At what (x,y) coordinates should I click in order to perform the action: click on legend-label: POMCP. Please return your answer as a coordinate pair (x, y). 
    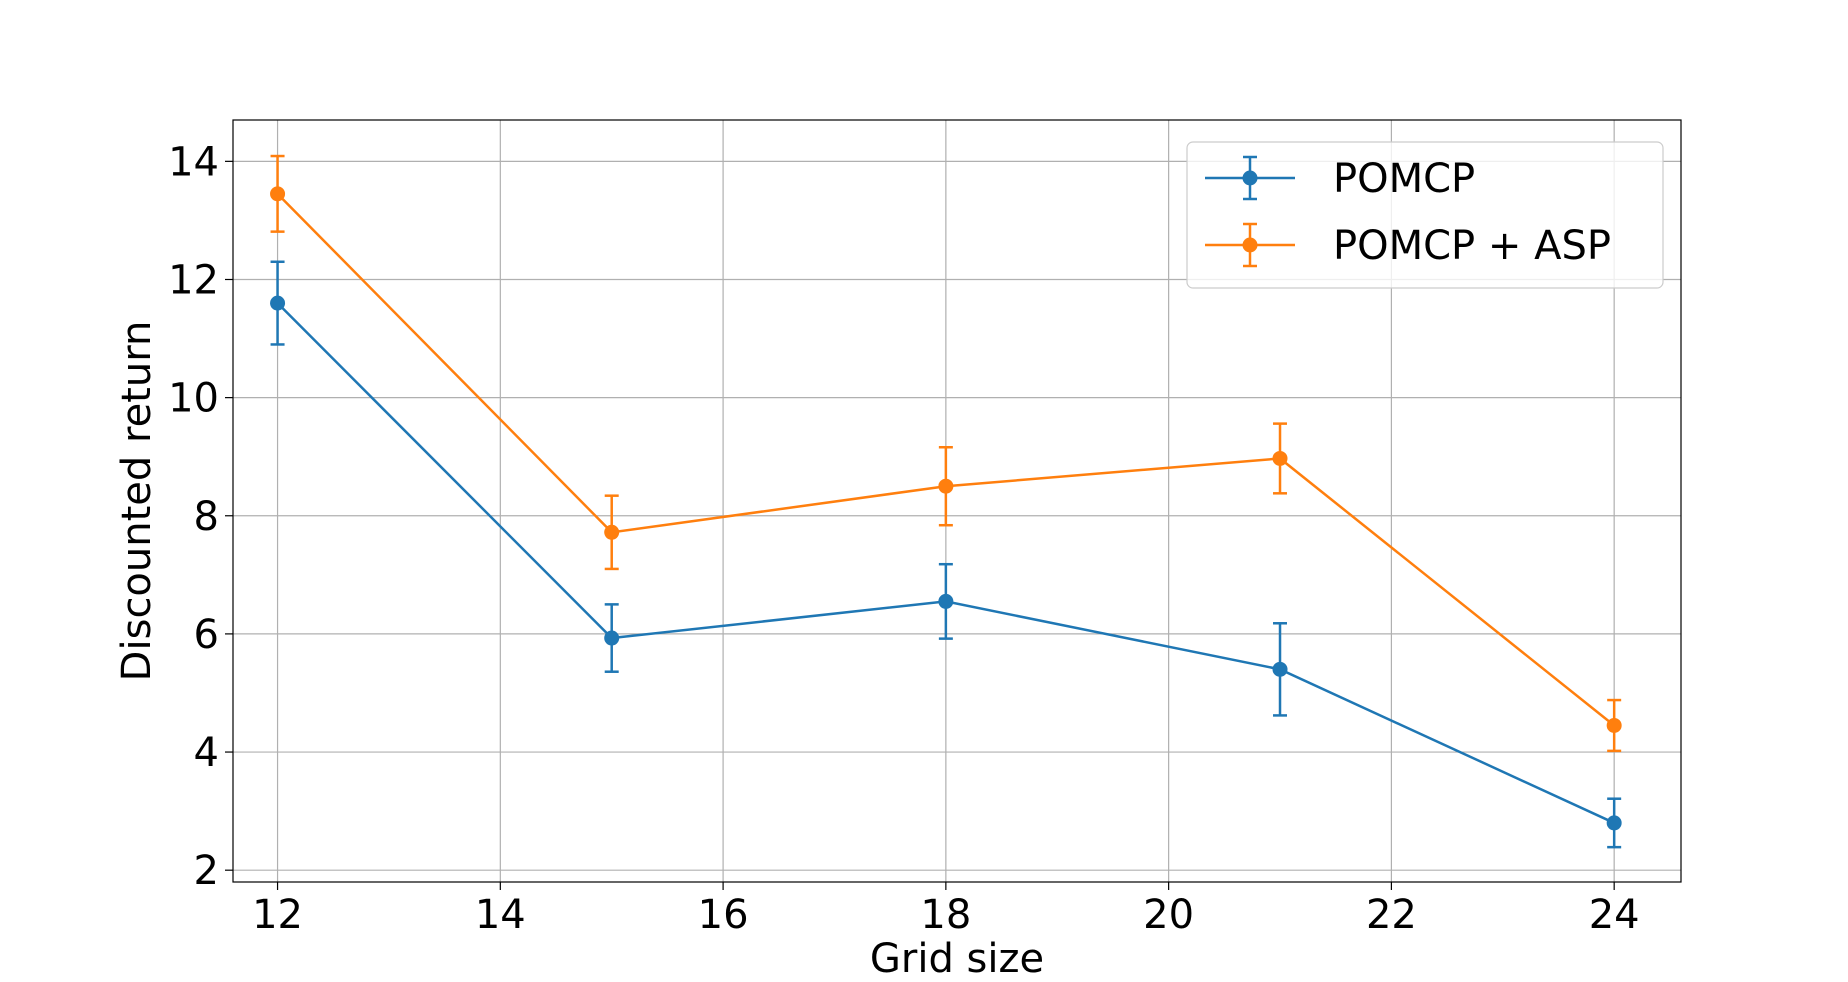
    Looking at the image, I should click on (1404, 179).